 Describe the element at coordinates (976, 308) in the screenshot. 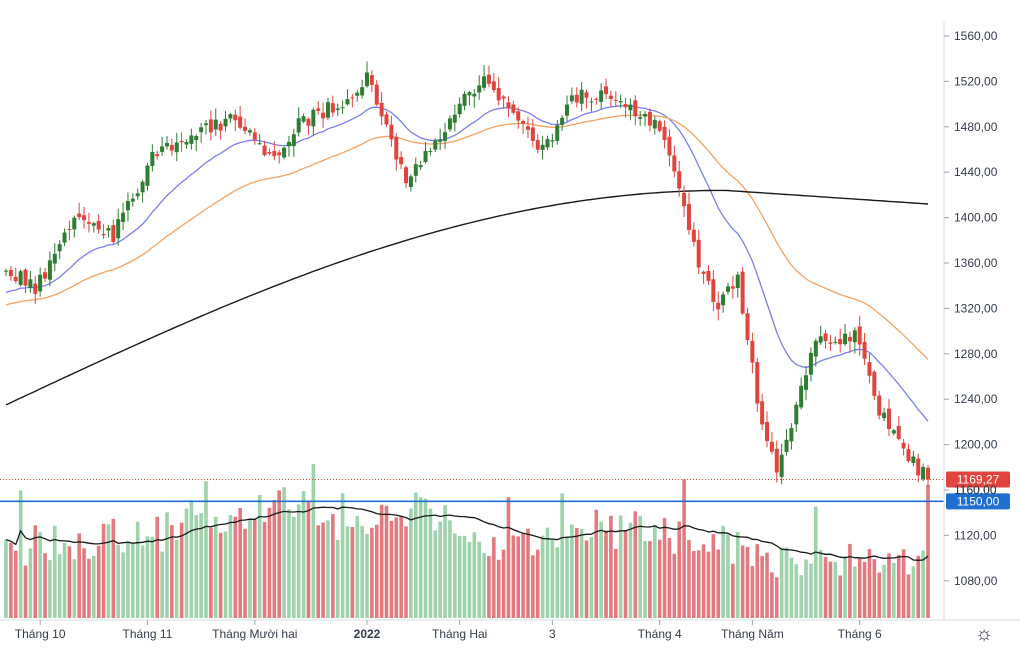

I see `y-tick-label: 1320,00` at that location.